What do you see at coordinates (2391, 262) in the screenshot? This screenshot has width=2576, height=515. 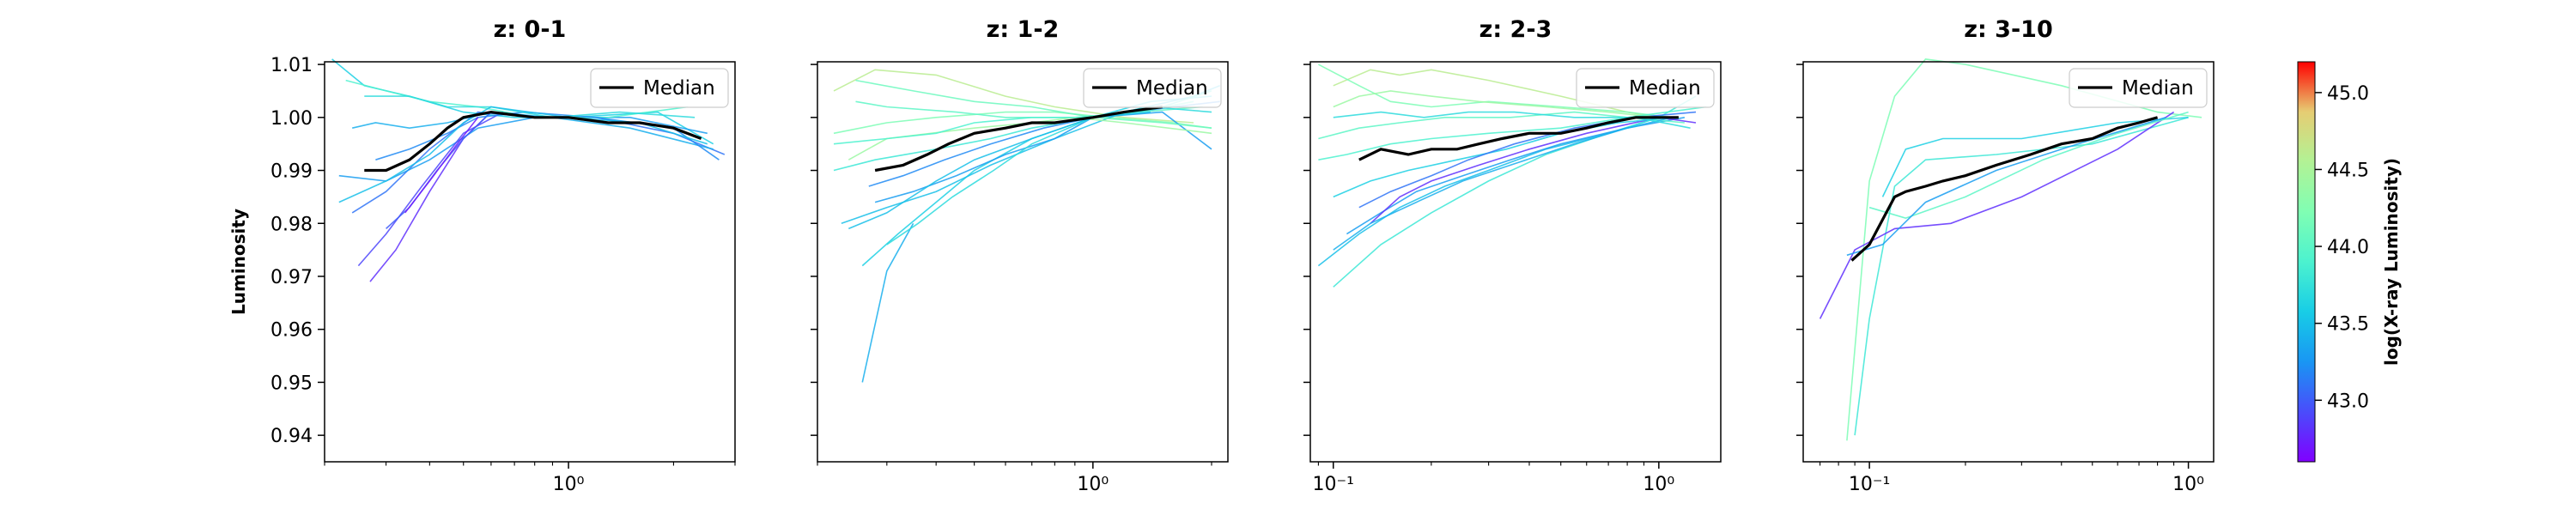 I see `colorbar-label: log(X-ray Luminosity)` at bounding box center [2391, 262].